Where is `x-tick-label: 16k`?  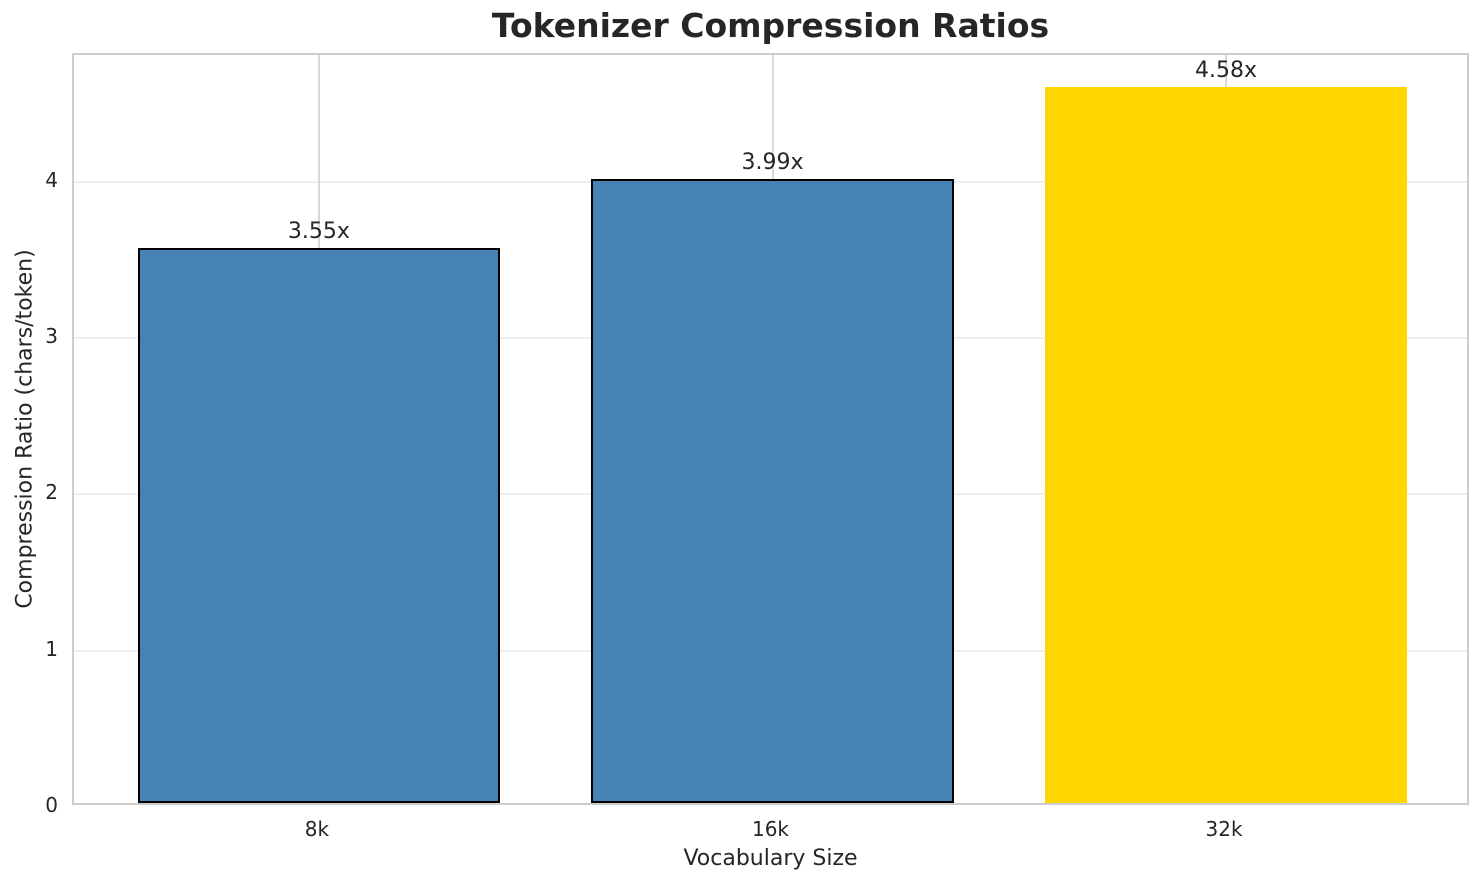 x-tick-label: 16k is located at coordinates (770, 829).